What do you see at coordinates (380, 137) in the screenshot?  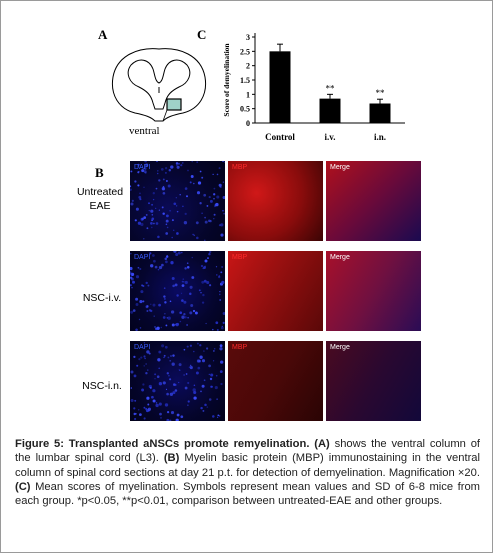 I see `category-label: i.n.` at bounding box center [380, 137].